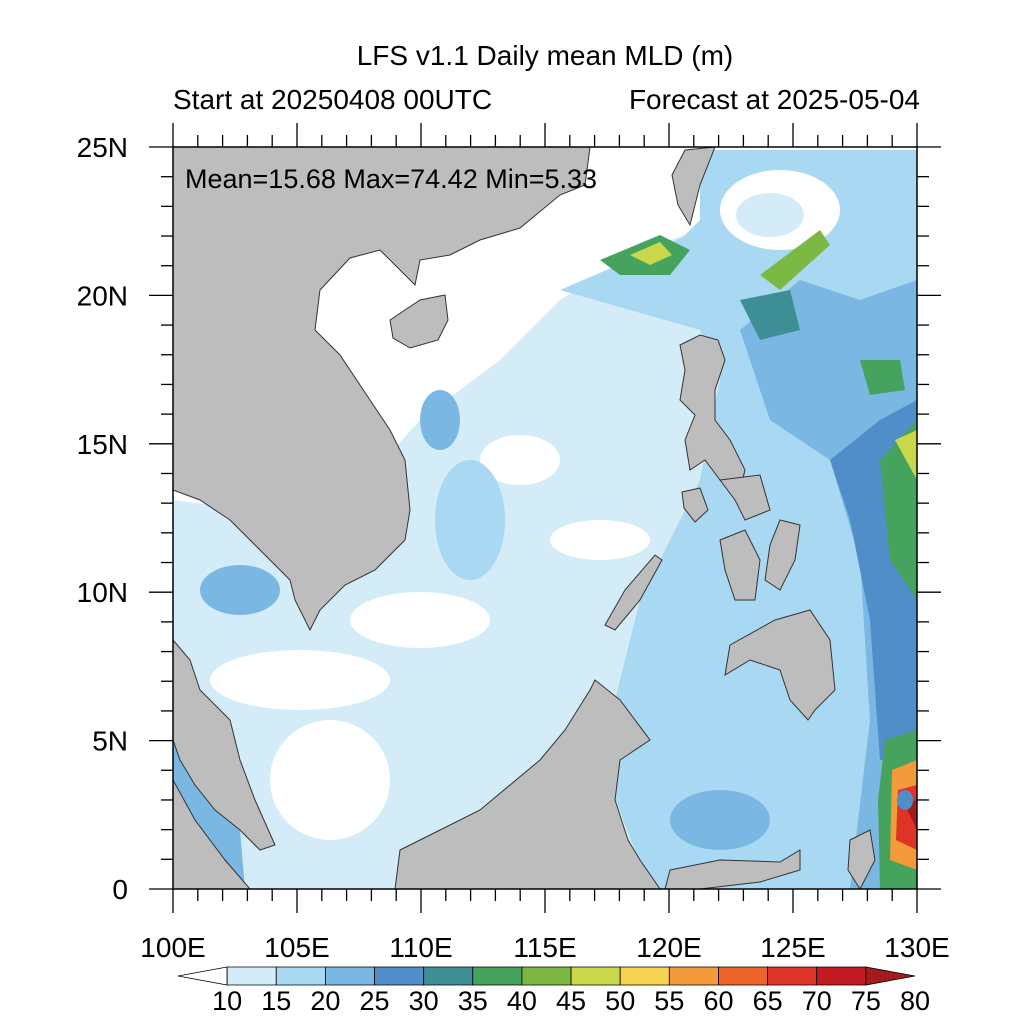 Image resolution: width=1024 pixels, height=1024 pixels. I want to click on forecast-time-label: Forecast at 2025-05-04, so click(774, 99).